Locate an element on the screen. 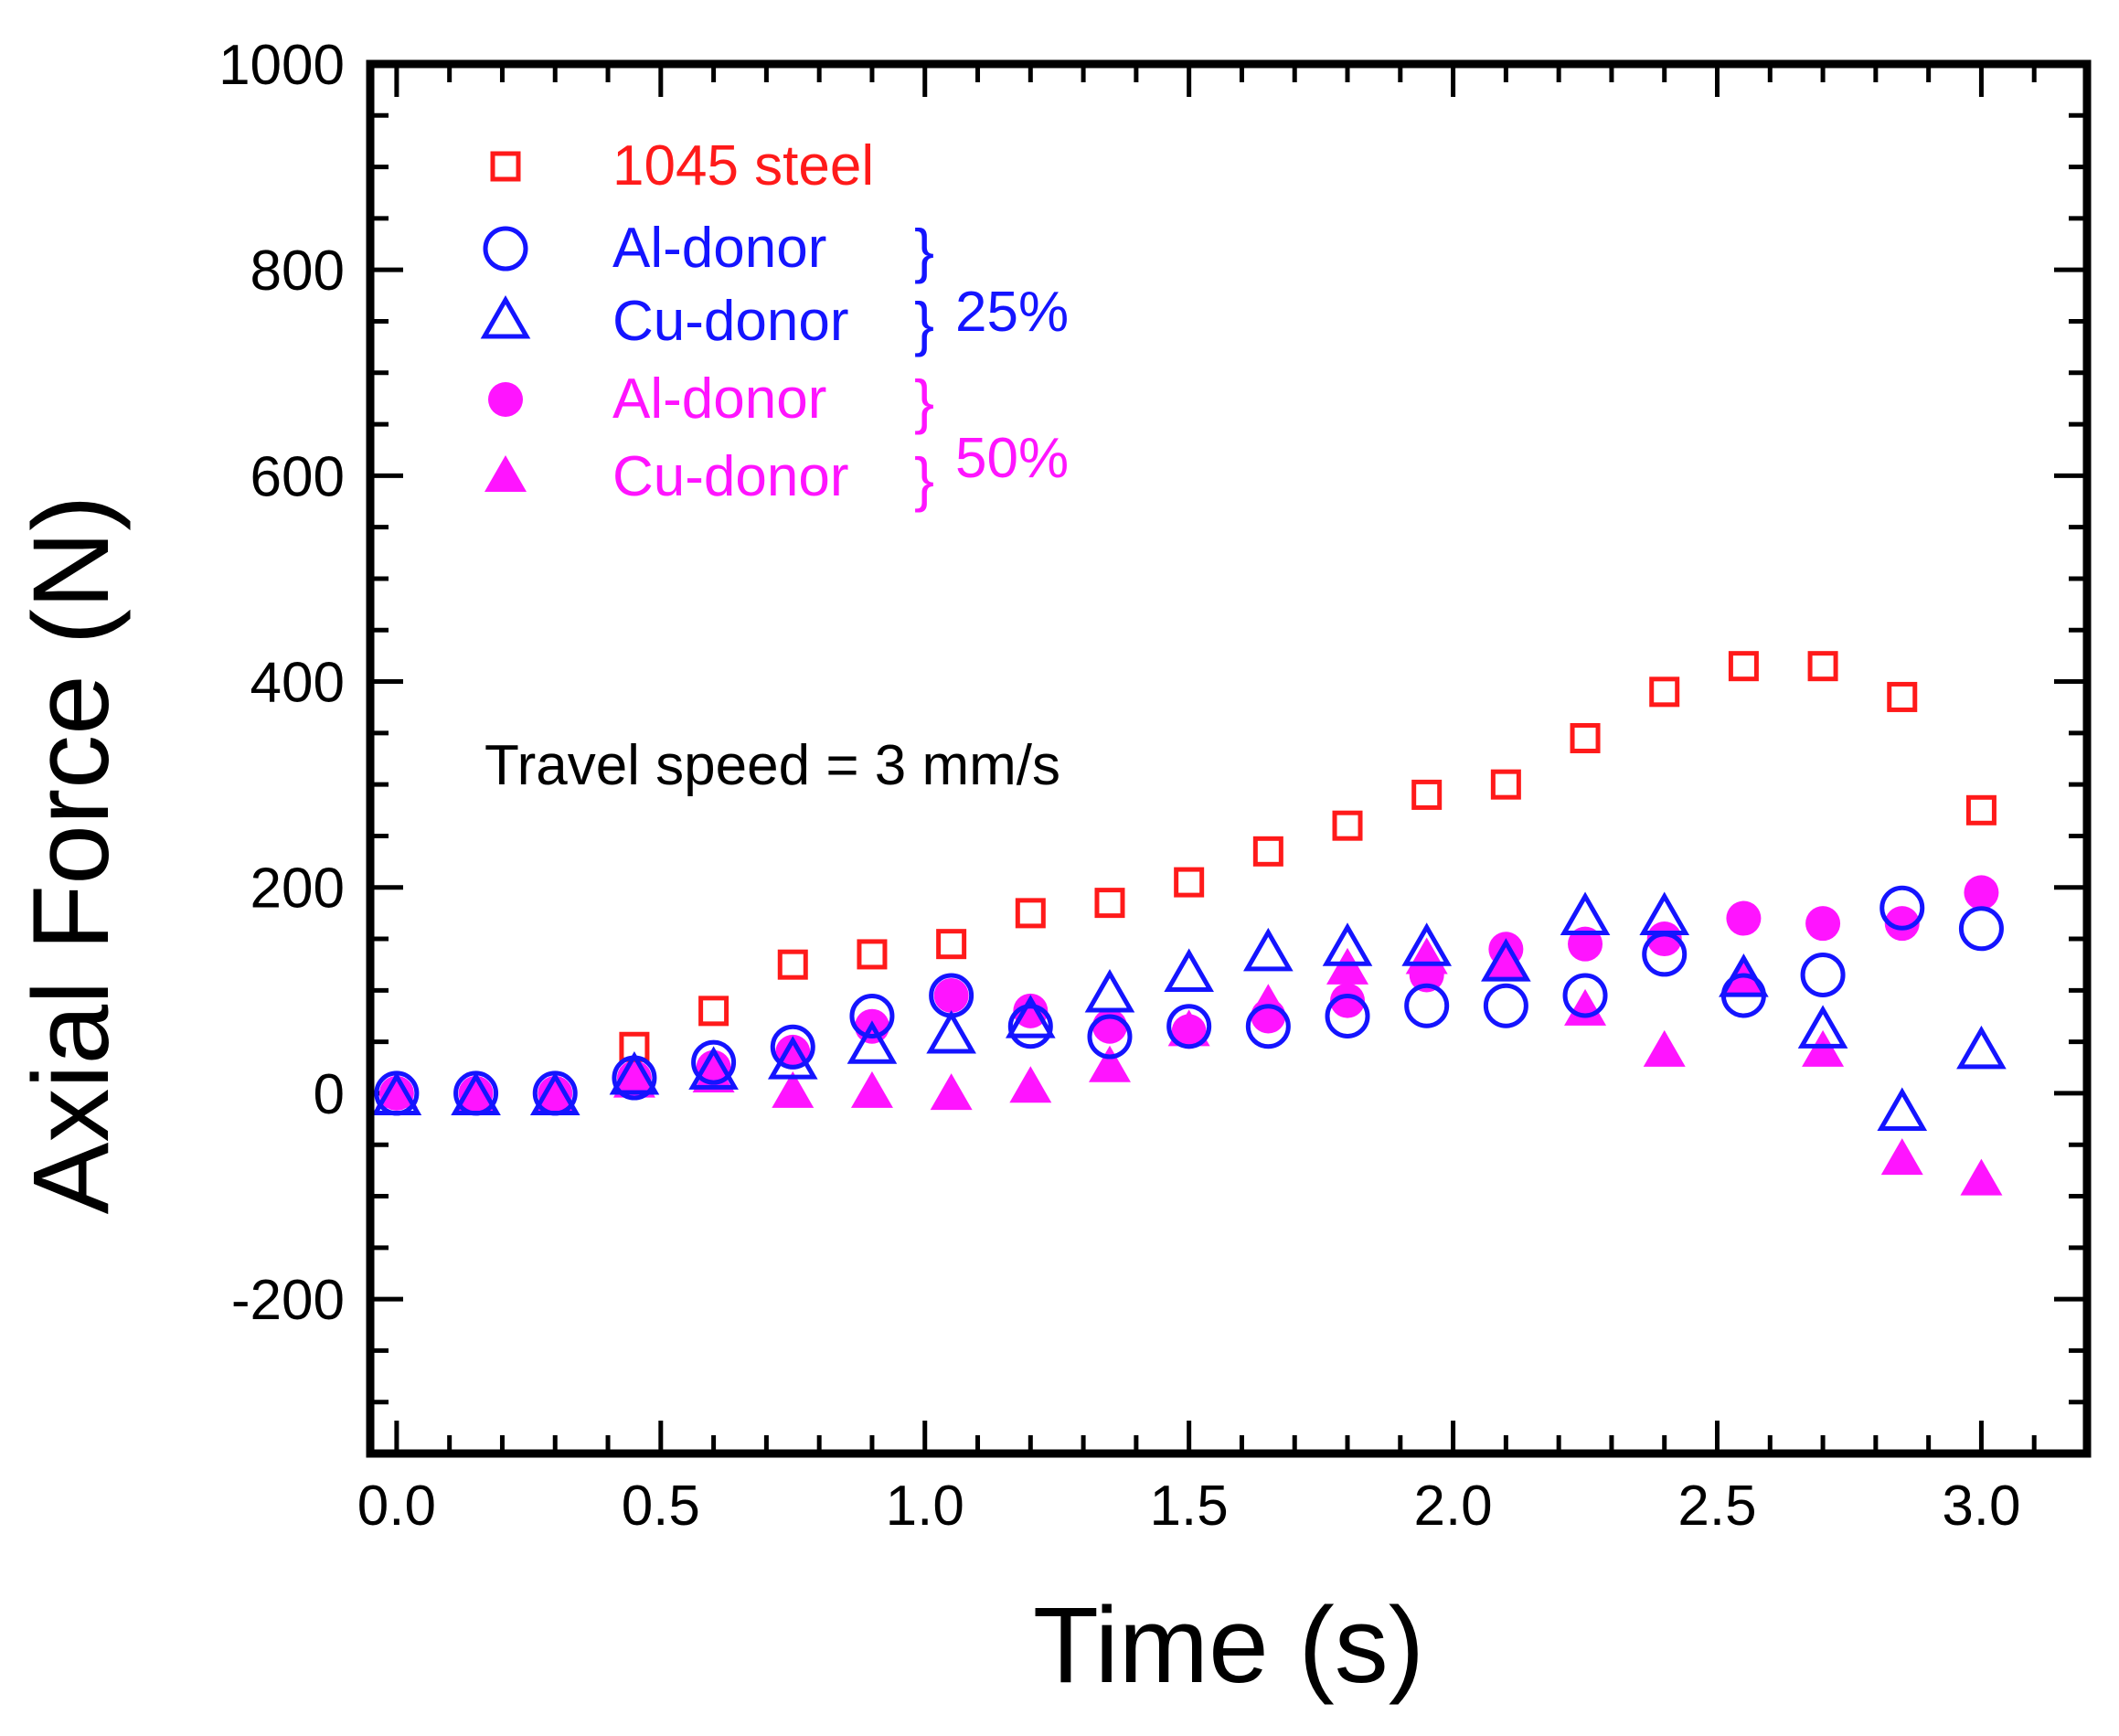 The width and height of the screenshot is (2119, 1736). legend-markers is located at coordinates (505, 322).